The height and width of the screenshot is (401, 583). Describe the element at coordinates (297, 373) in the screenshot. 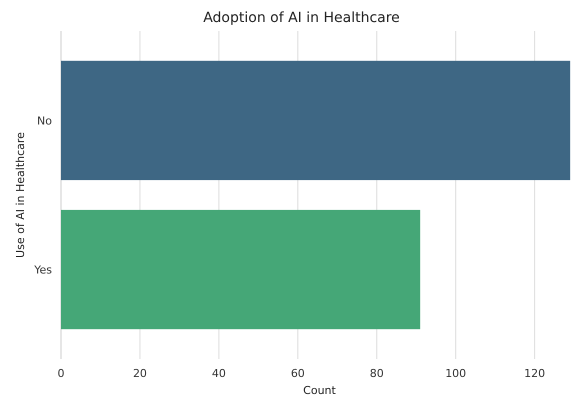

I see `x-tick-label: 60` at that location.